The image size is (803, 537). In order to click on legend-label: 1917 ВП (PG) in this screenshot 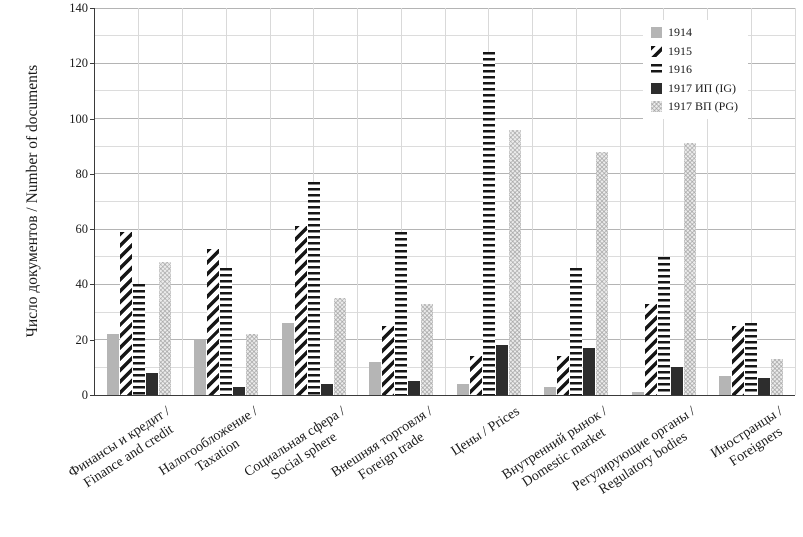, I will do `click(703, 106)`.